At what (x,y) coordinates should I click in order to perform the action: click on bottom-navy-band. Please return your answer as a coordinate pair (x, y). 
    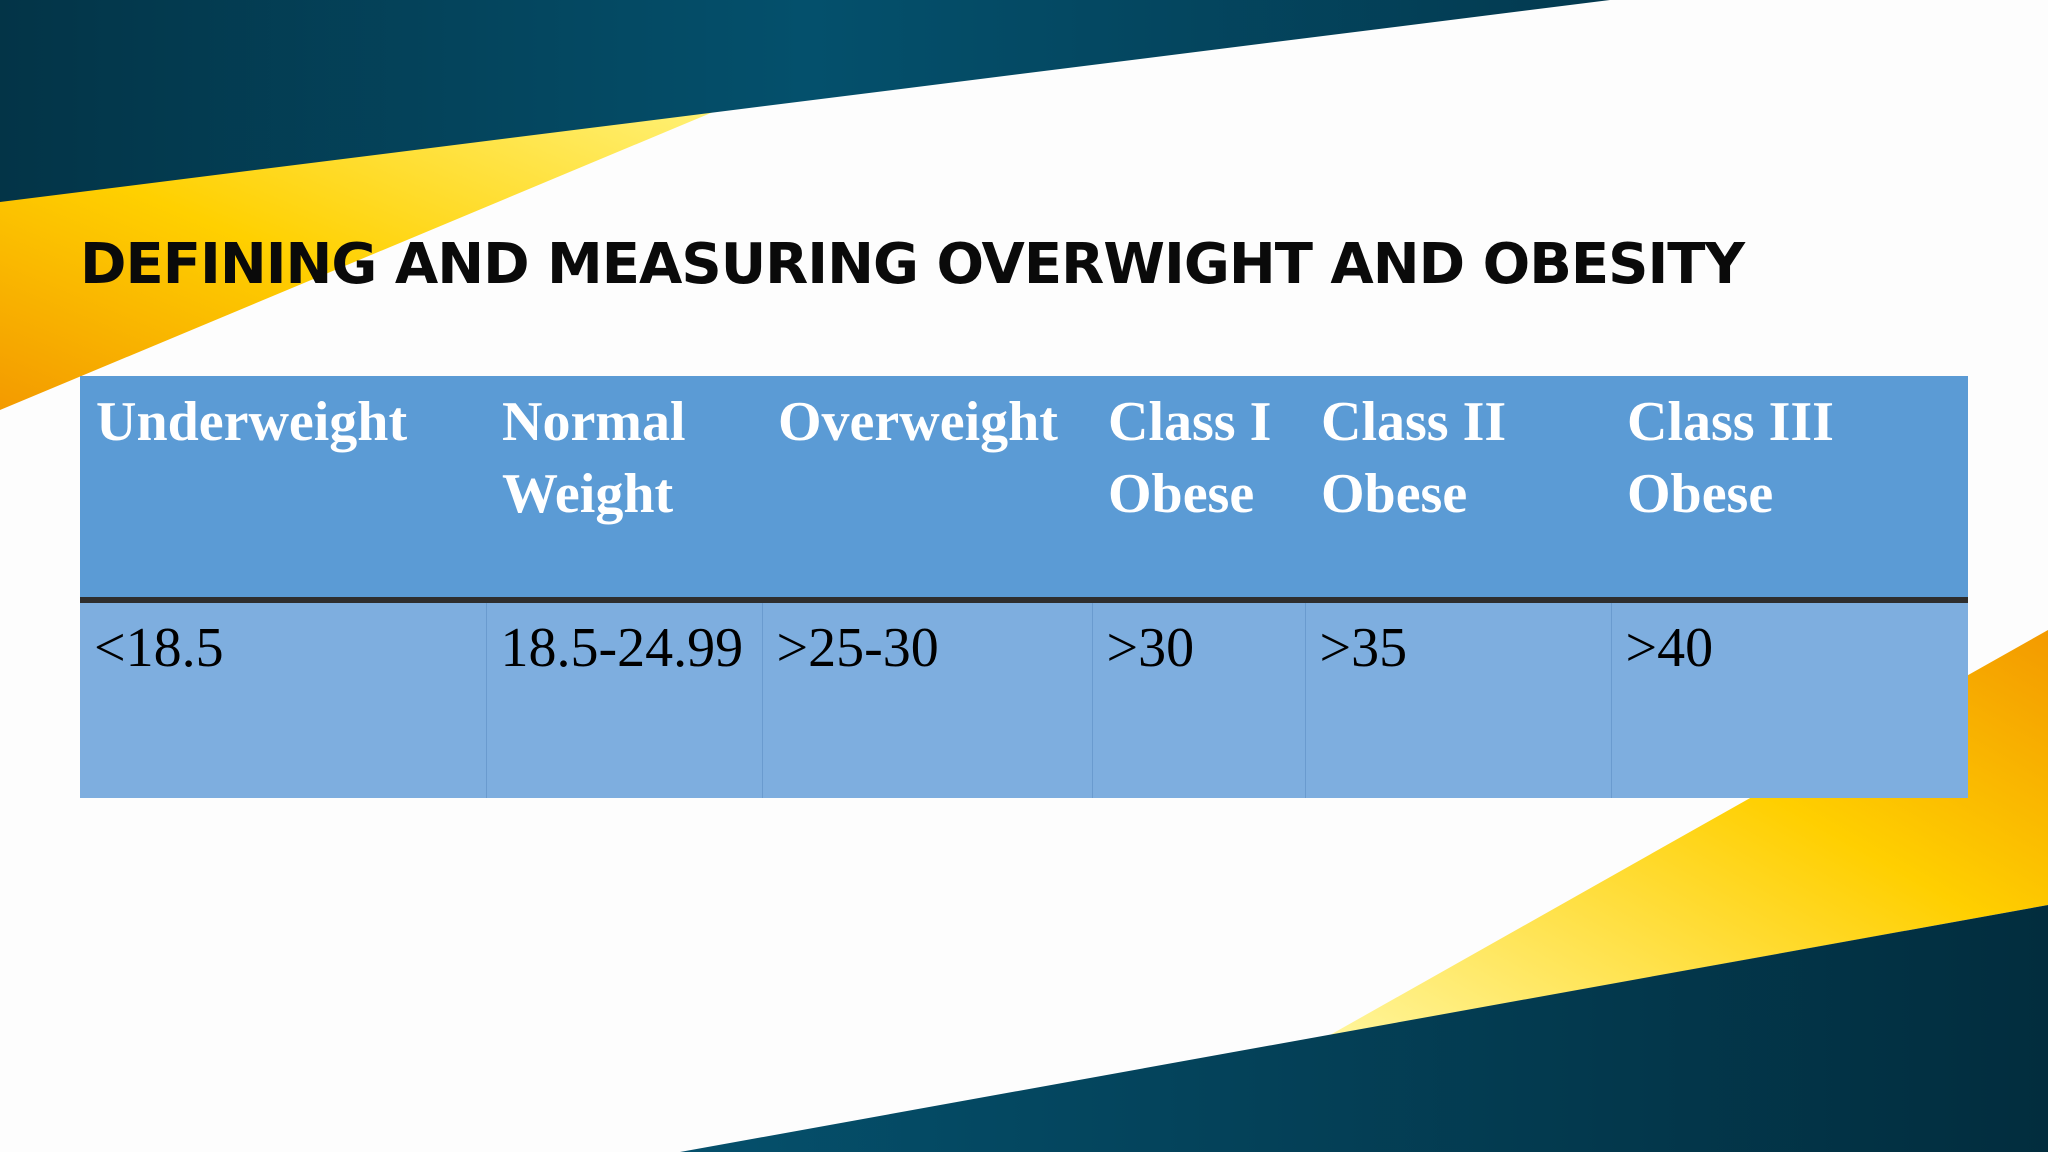
    Looking at the image, I should click on (1364, 1028).